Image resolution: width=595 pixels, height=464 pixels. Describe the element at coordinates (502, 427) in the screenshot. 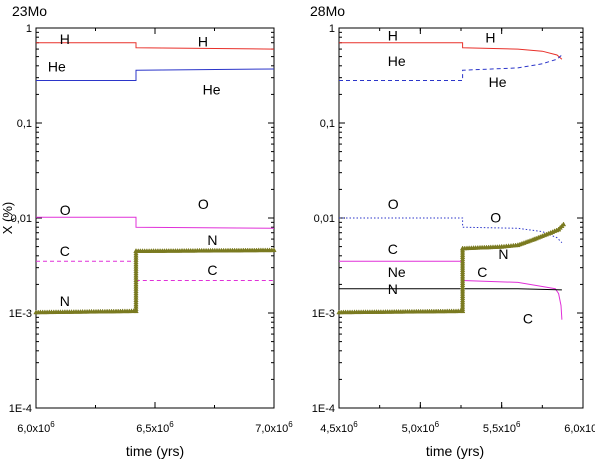

I see `x-tick-label-1-2: 5,5x10⁶` at that location.